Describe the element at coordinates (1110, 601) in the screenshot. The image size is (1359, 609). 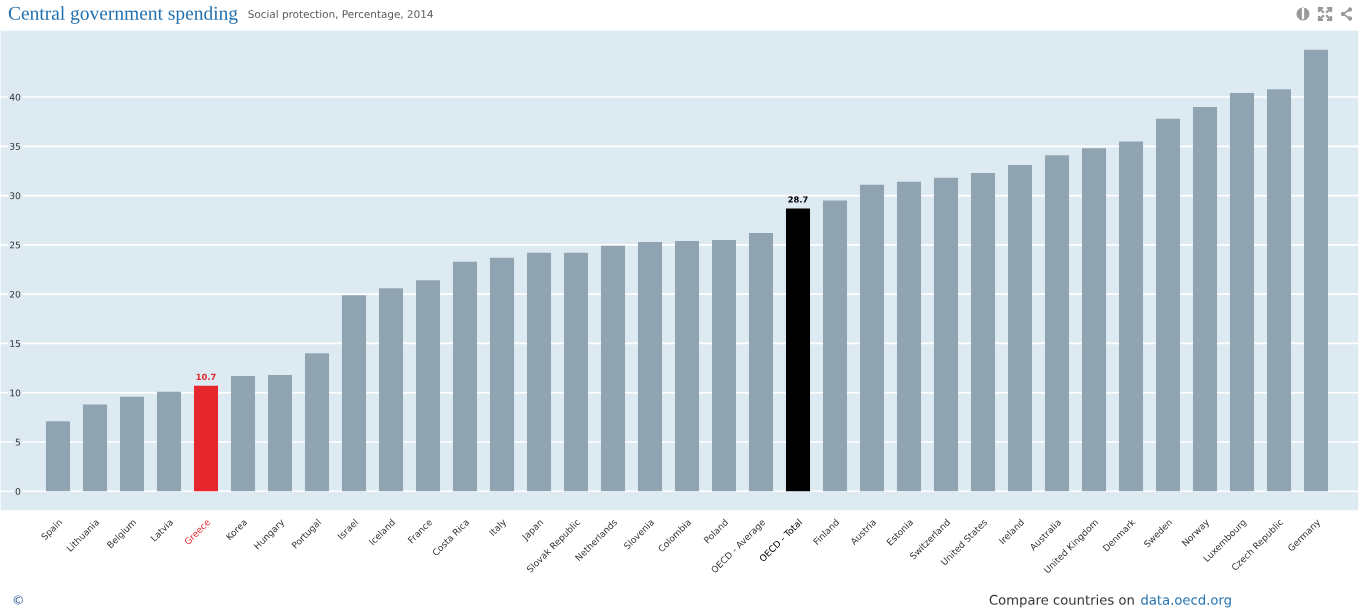
I see `text: Compare countries on data.oecd.org` at that location.